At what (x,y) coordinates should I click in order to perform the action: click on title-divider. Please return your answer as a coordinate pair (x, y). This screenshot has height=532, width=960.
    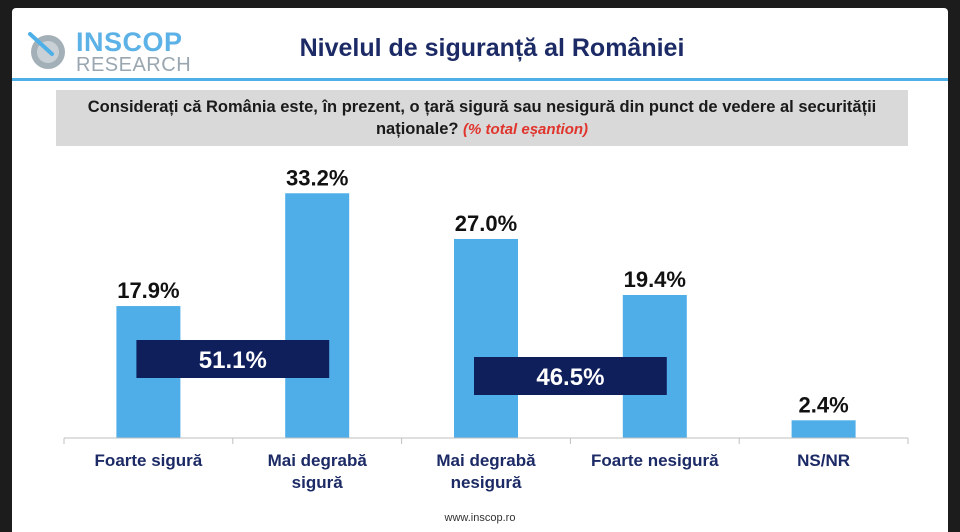
    Looking at the image, I should click on (480, 79).